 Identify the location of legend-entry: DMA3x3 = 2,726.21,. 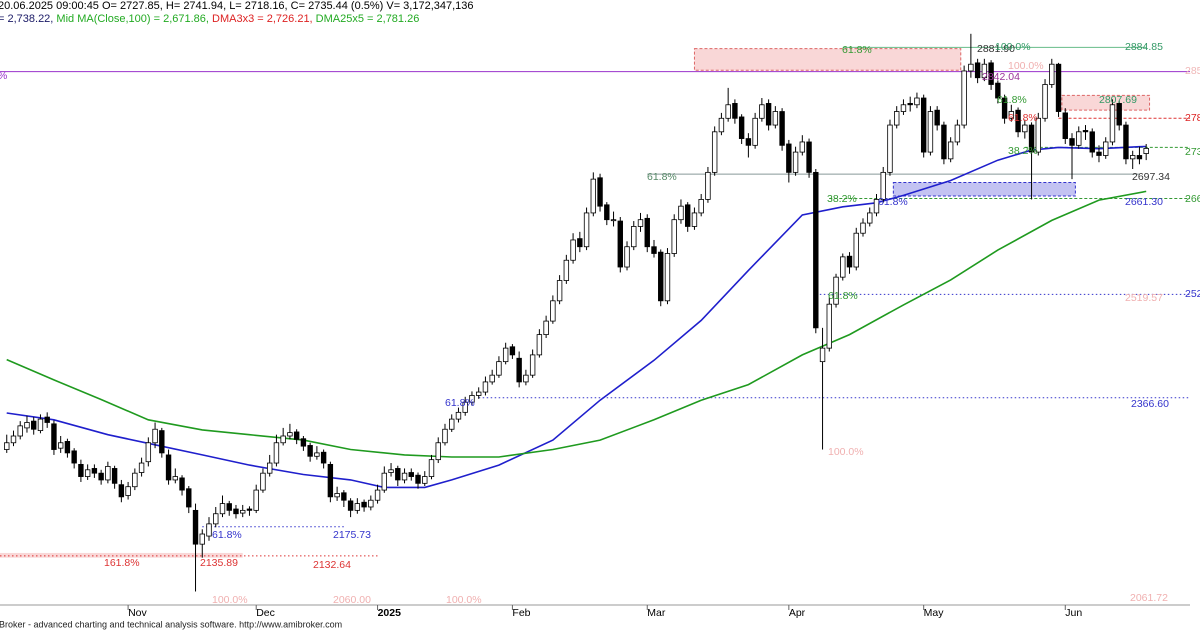
(261, 19).